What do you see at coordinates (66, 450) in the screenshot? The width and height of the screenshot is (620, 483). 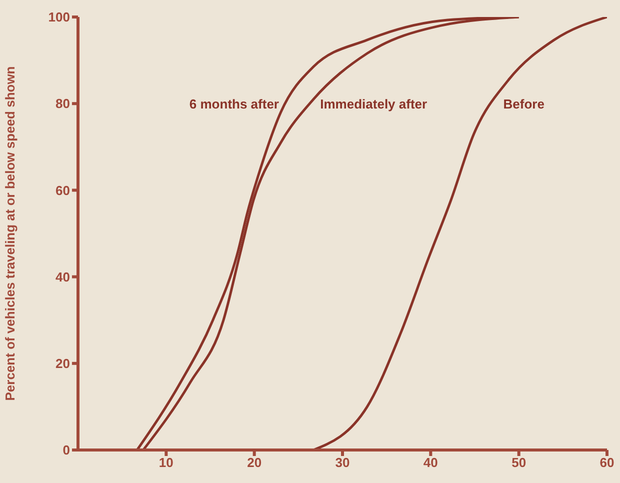 I see `y-tick-label: 0` at bounding box center [66, 450].